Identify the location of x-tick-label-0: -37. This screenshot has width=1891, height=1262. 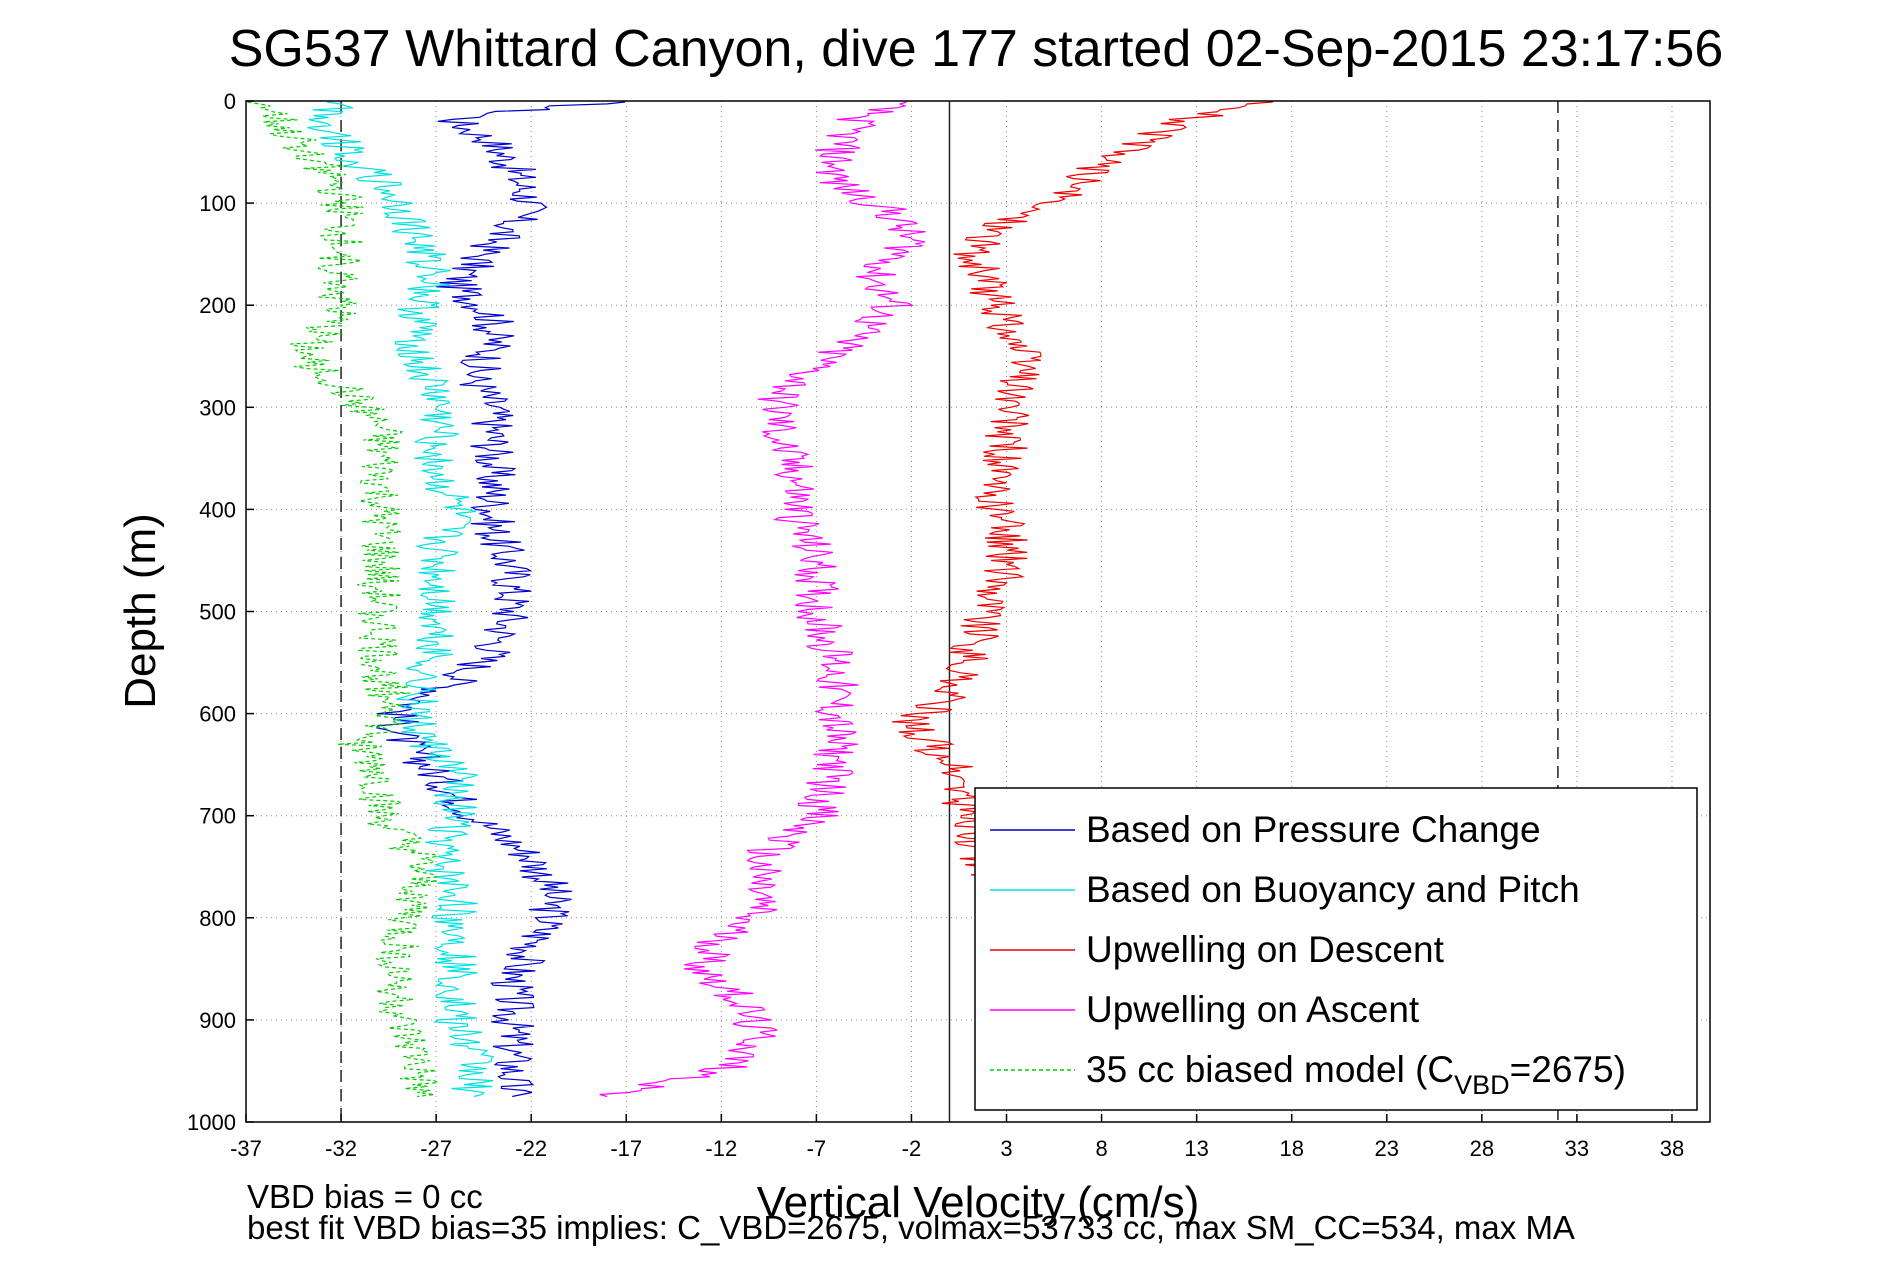
(246, 1148).